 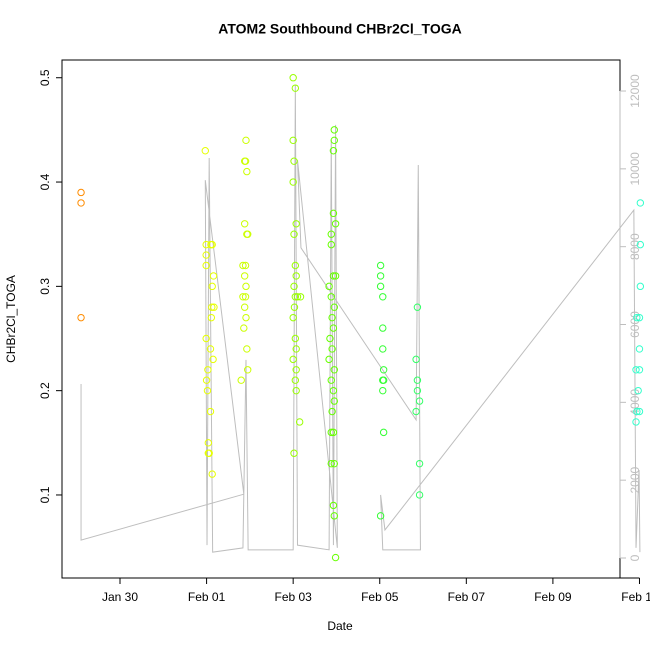 I want to click on y-tick-label: 0.5, so click(x=45, y=77).